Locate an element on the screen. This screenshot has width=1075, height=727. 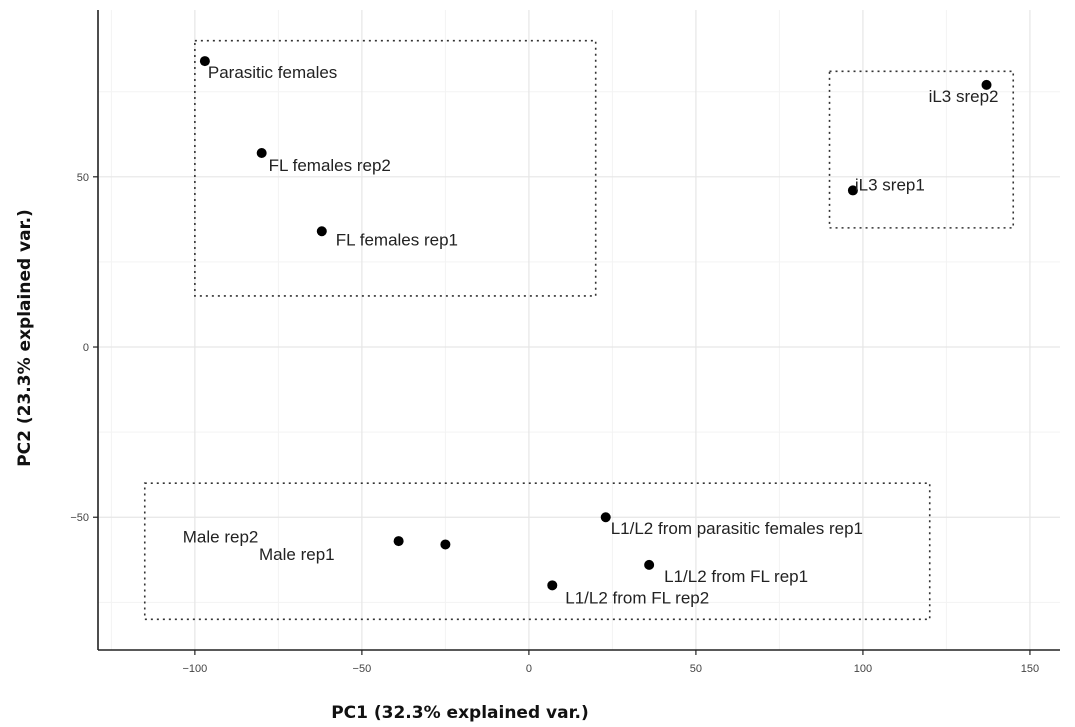
y-tick-label: 0 is located at coordinates (86, 348).